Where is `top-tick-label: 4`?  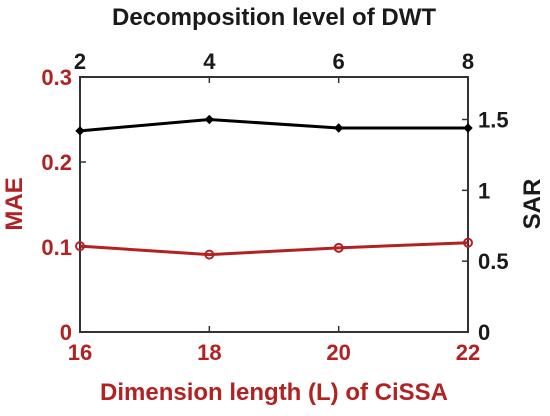
top-tick-label: 4 is located at coordinates (209, 61).